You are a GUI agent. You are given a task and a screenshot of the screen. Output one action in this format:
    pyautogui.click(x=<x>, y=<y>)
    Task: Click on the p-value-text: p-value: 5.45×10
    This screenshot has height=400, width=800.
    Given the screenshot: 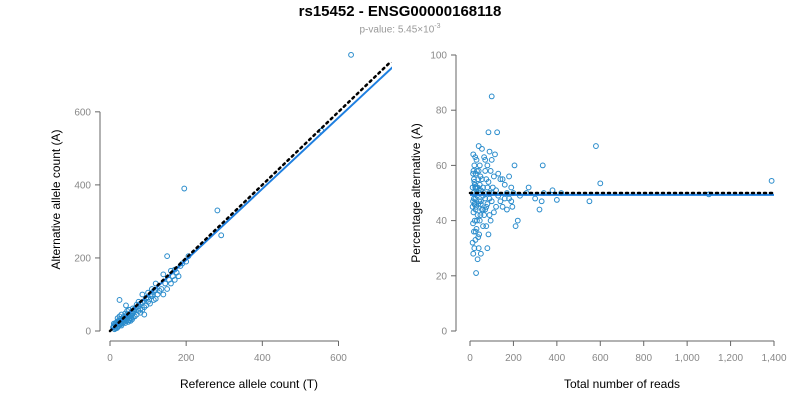 What is the action you would take?
    pyautogui.click(x=397, y=30)
    